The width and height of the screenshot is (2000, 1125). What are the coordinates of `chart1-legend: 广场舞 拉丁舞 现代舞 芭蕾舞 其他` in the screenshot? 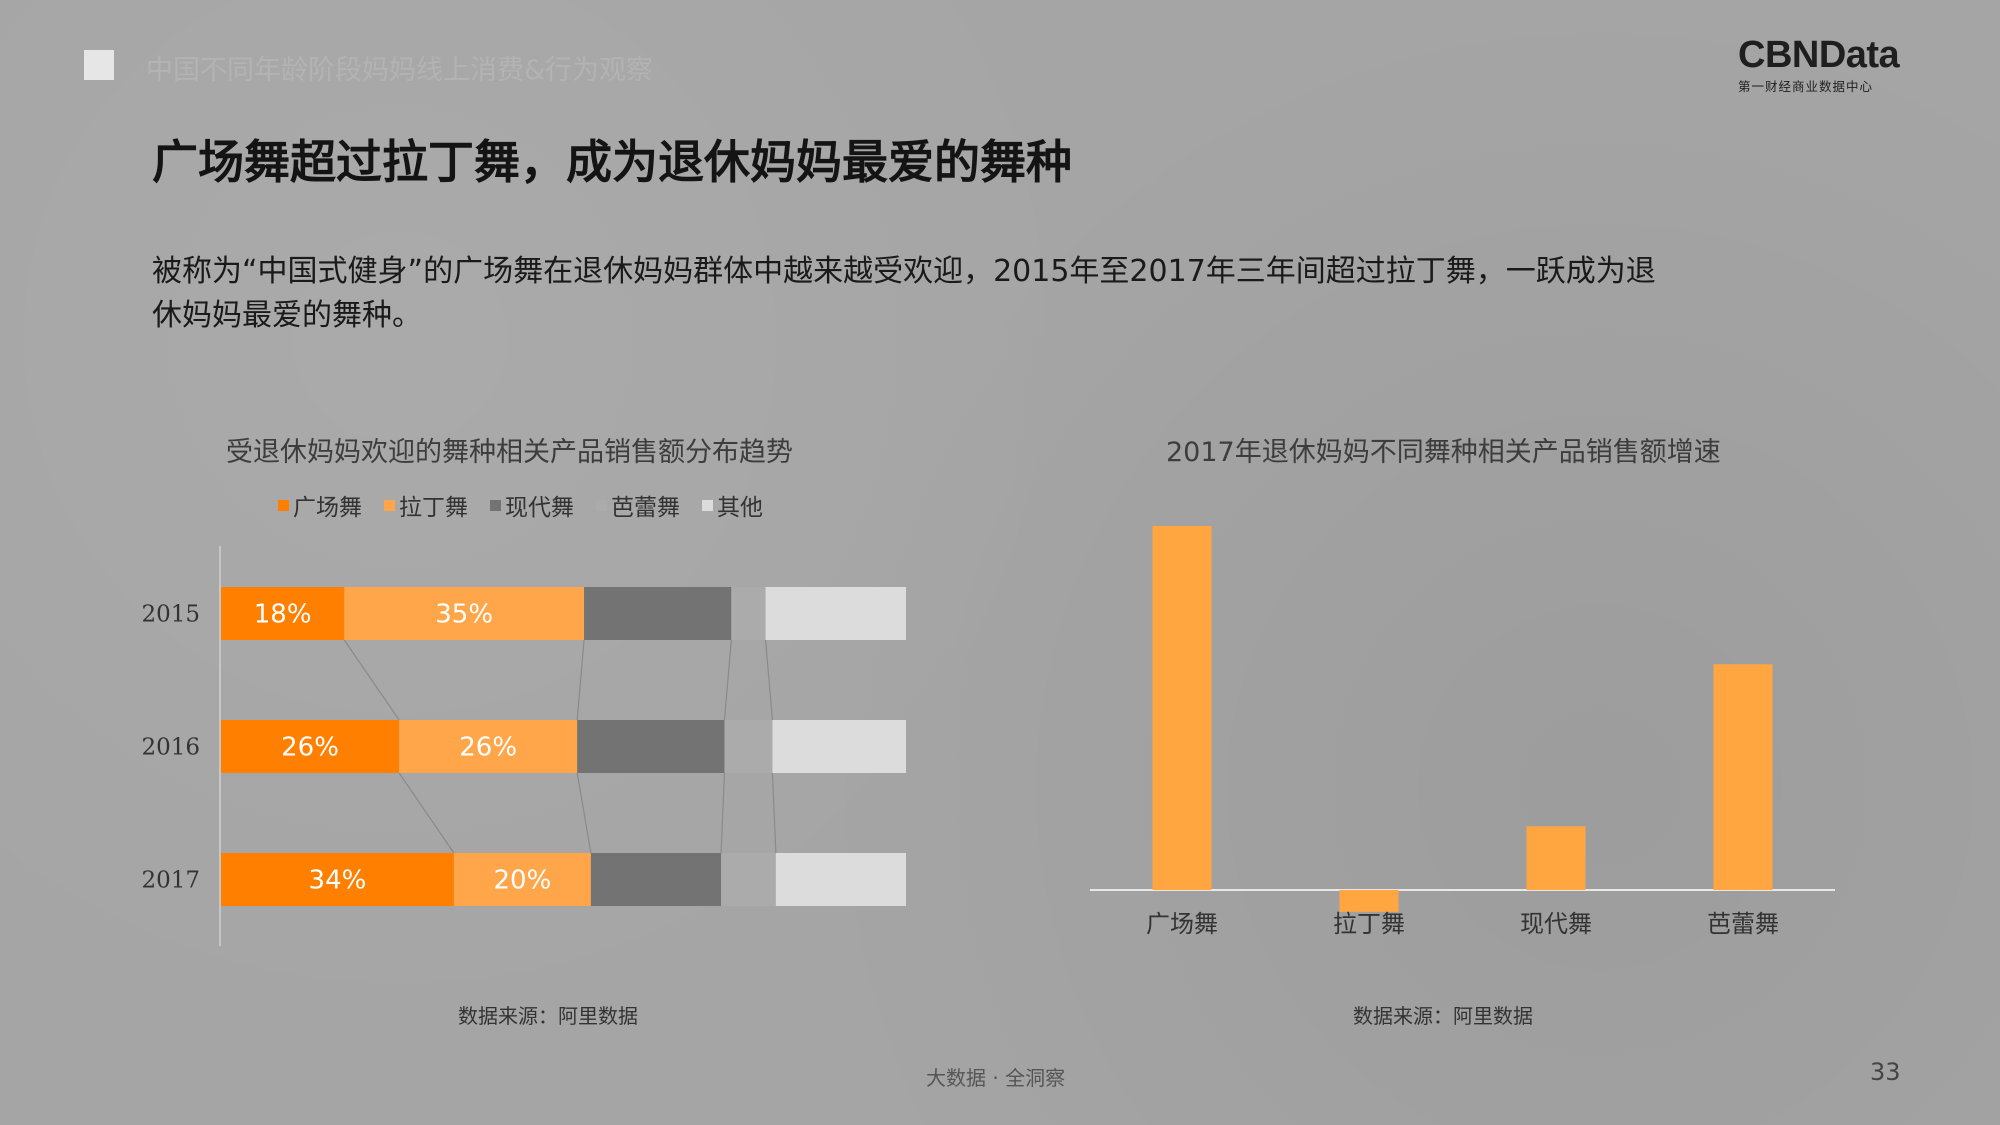 It's located at (520, 505).